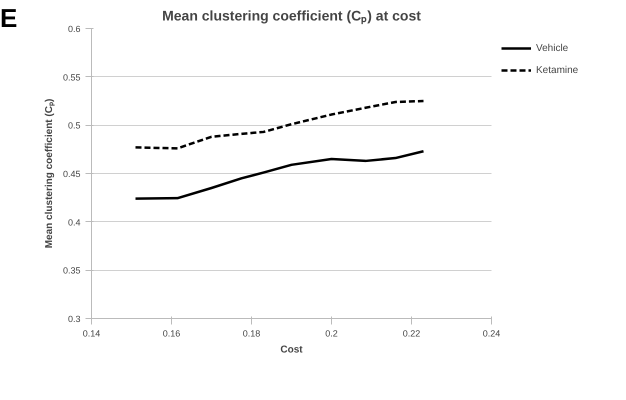  Describe the element at coordinates (74, 29) in the screenshot. I see `y-tick-label: 0.6` at that location.